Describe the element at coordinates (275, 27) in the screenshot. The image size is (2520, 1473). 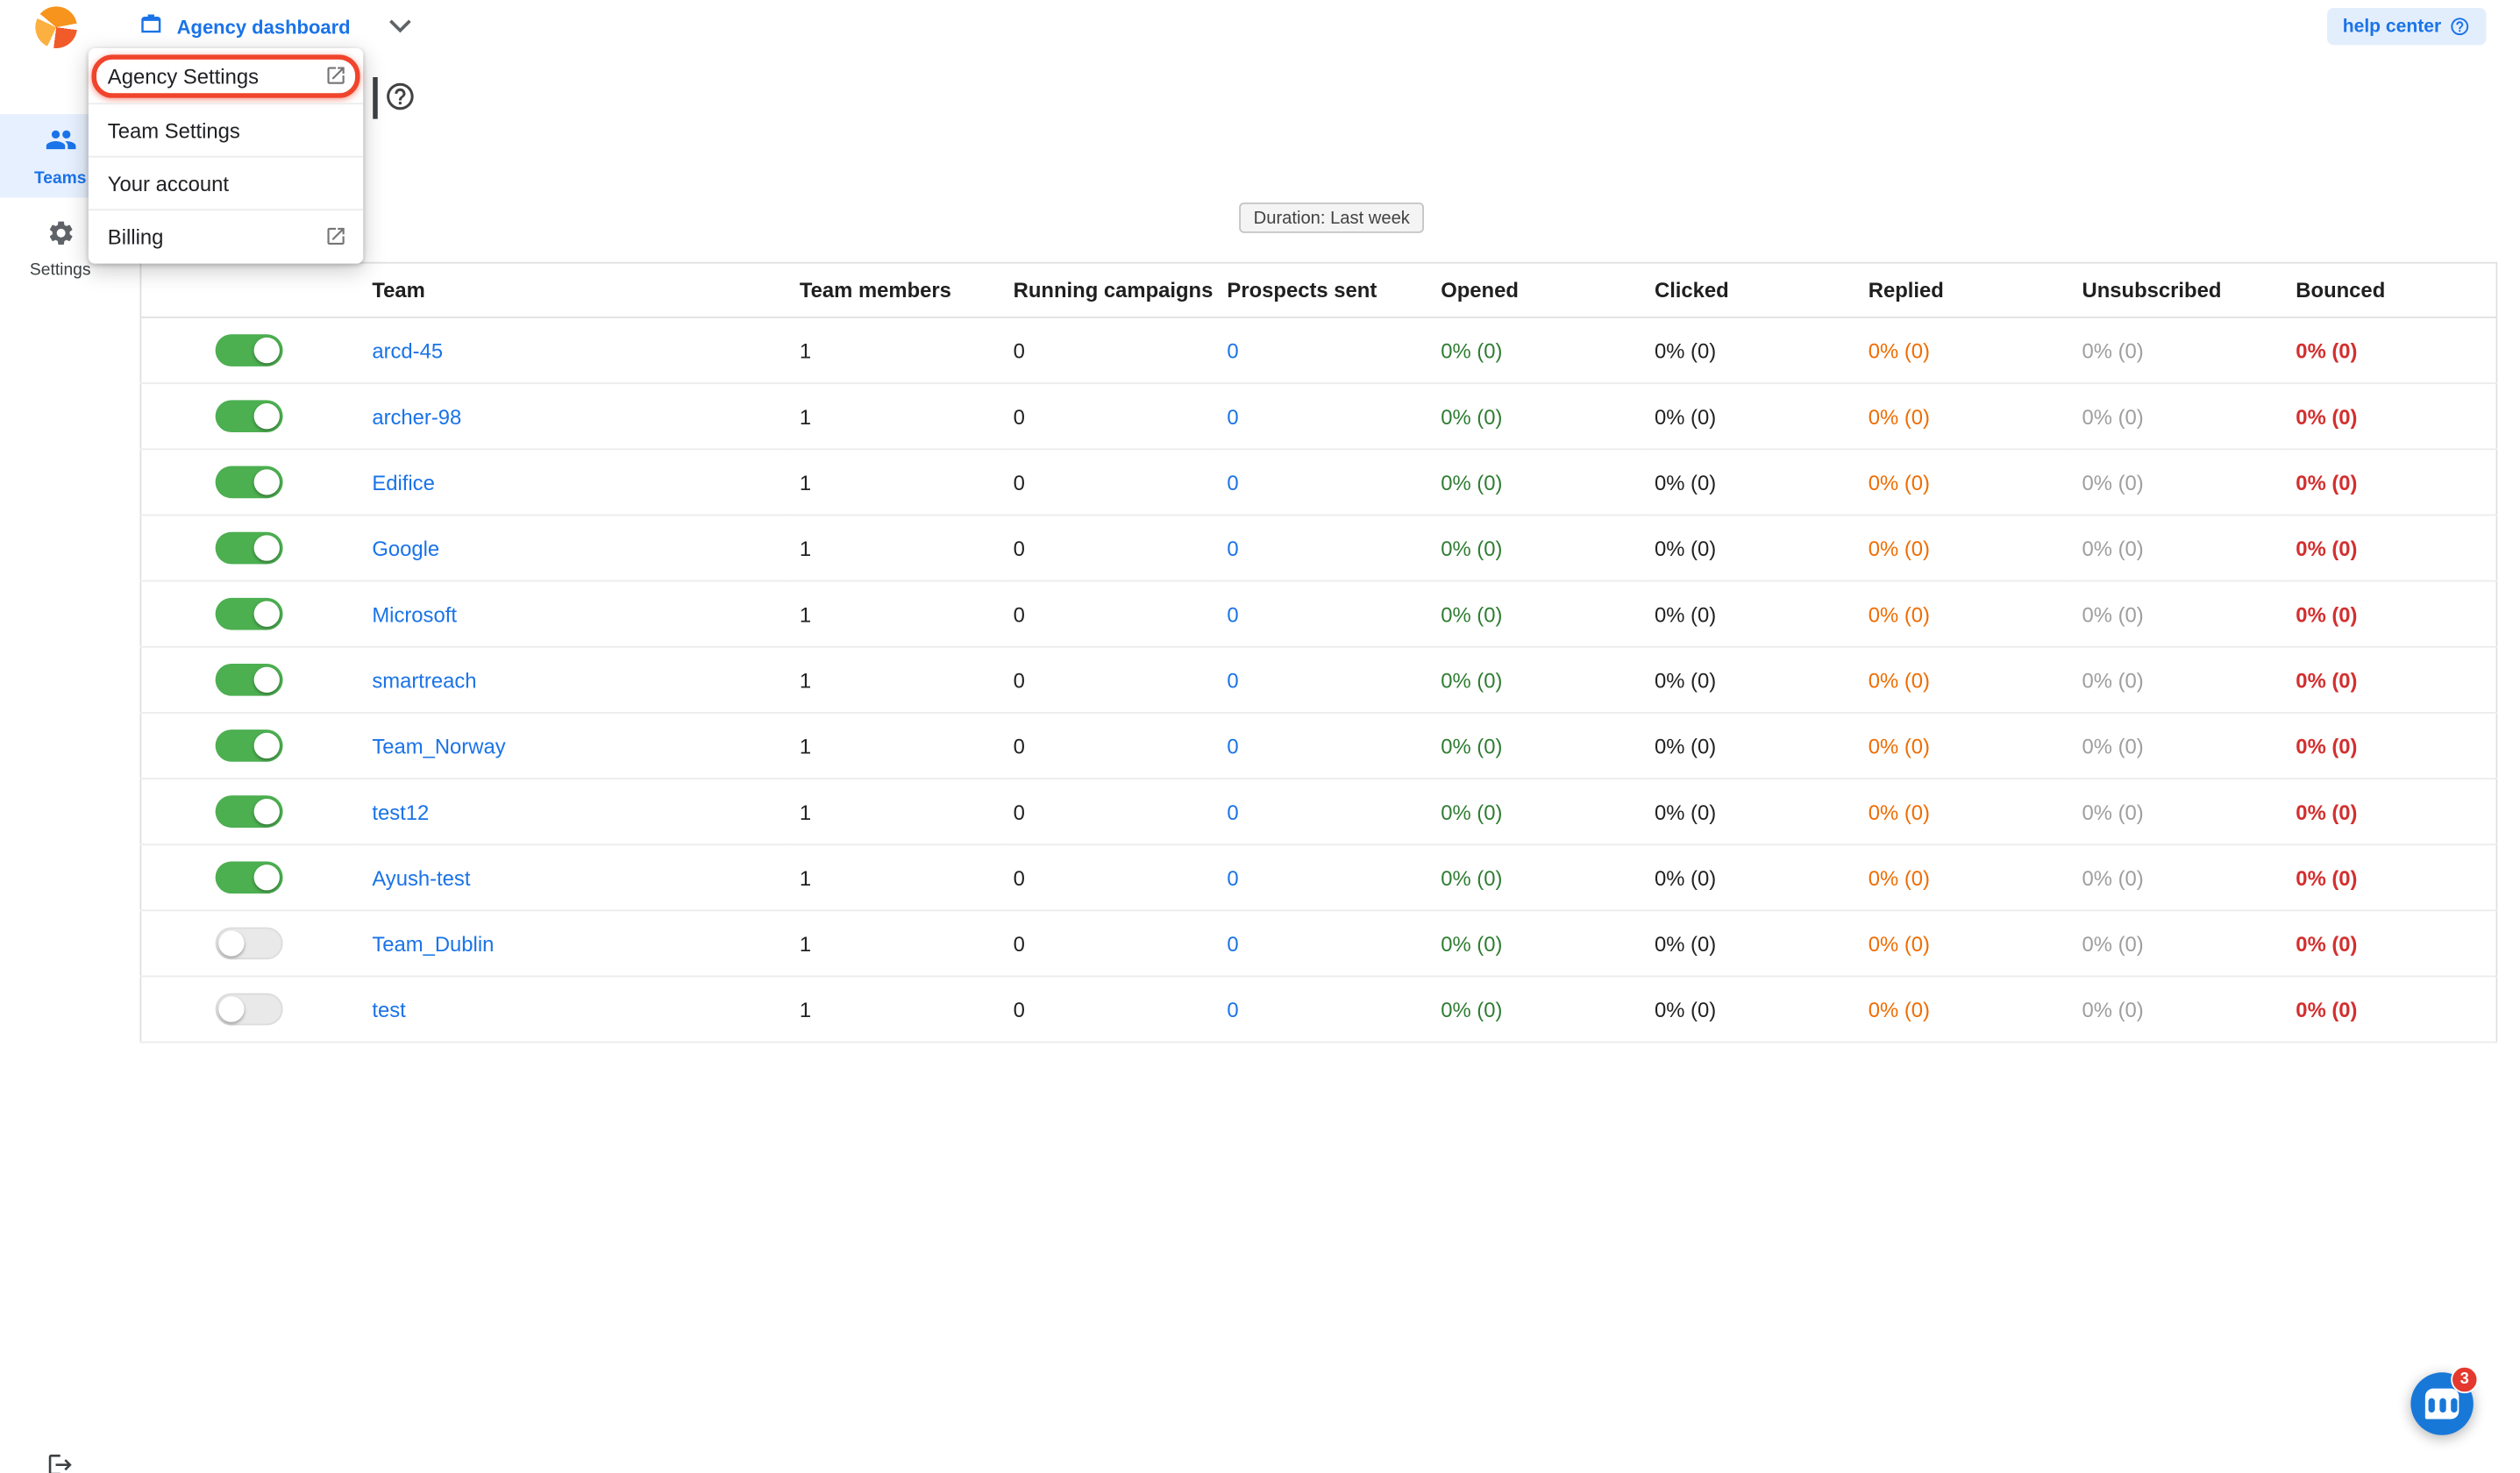
I see `workspace-switcher: Agency dashboard` at that location.